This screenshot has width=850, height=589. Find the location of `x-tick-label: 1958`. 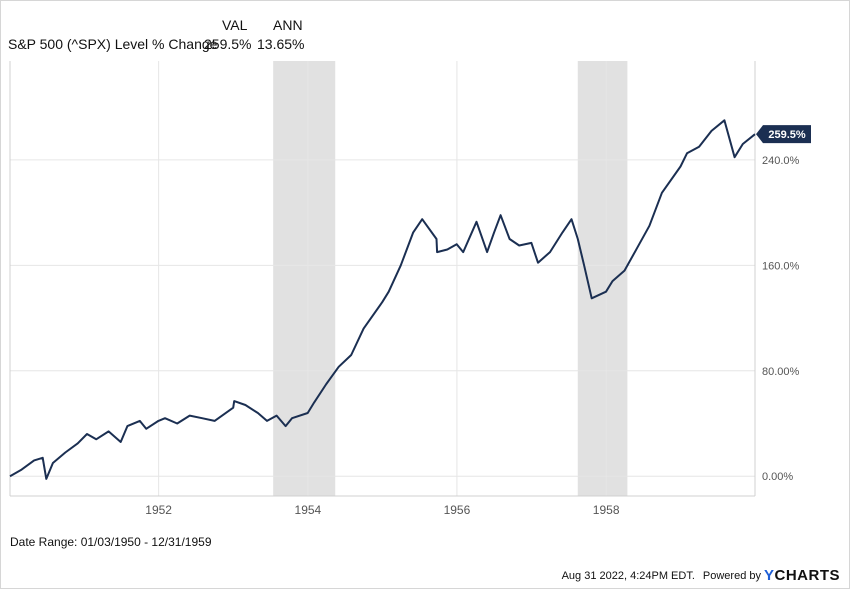

x-tick-label: 1958 is located at coordinates (606, 510).